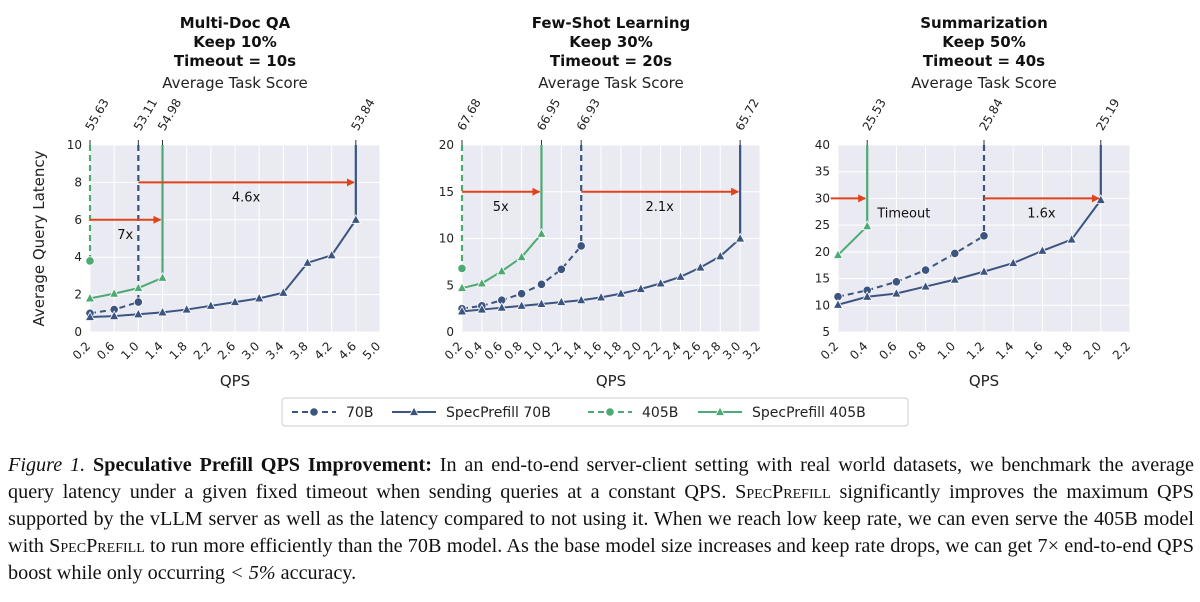 This screenshot has width=1200, height=602. I want to click on top-score-label: 25.19, so click(1107, 114).